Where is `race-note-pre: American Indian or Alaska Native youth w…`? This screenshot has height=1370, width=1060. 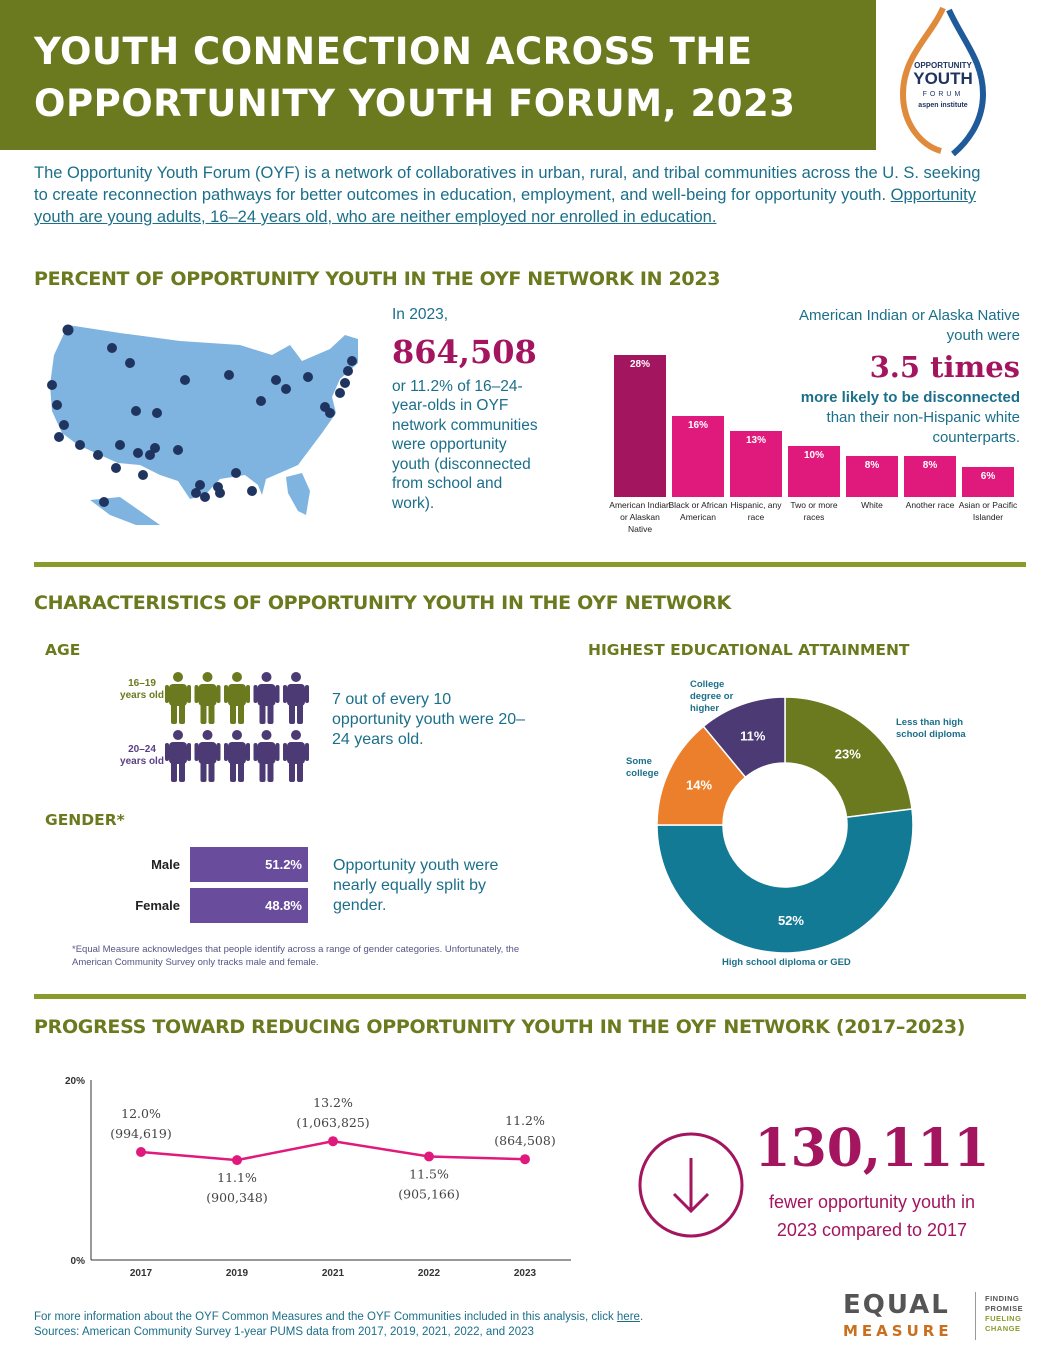
race-note-pre: American Indian or Alaska Native youth w… is located at coordinates (909, 325).